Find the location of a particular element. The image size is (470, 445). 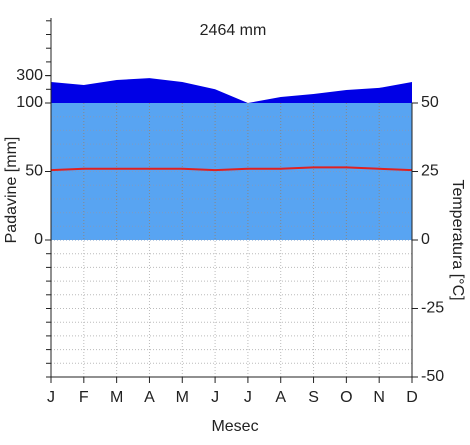

x-axis-label: Mesec is located at coordinates (234, 426).